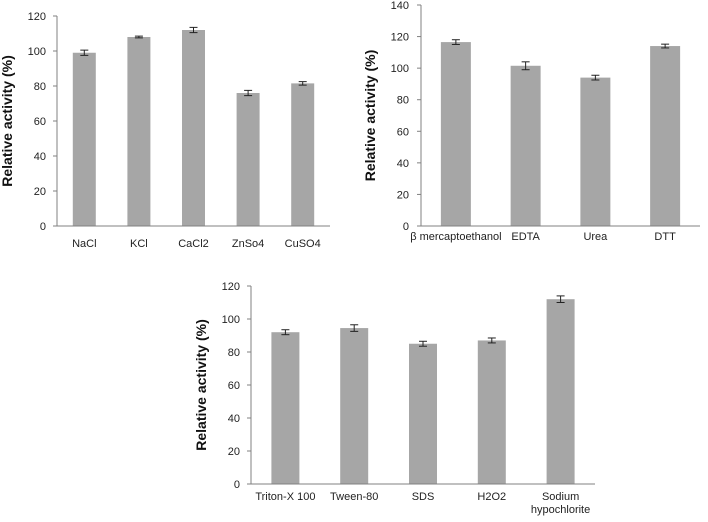 The width and height of the screenshot is (708, 522). I want to click on bar-kcl, so click(139, 131).